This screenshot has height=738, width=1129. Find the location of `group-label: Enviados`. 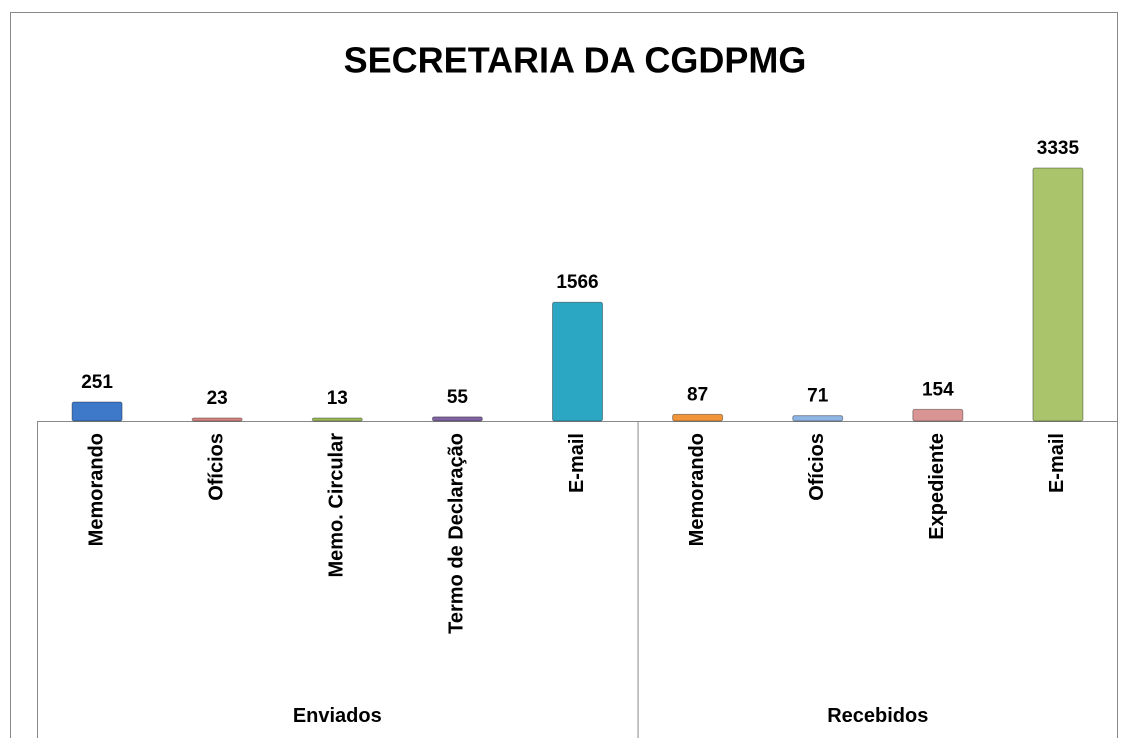

group-label: Enviados is located at coordinates (337, 716).